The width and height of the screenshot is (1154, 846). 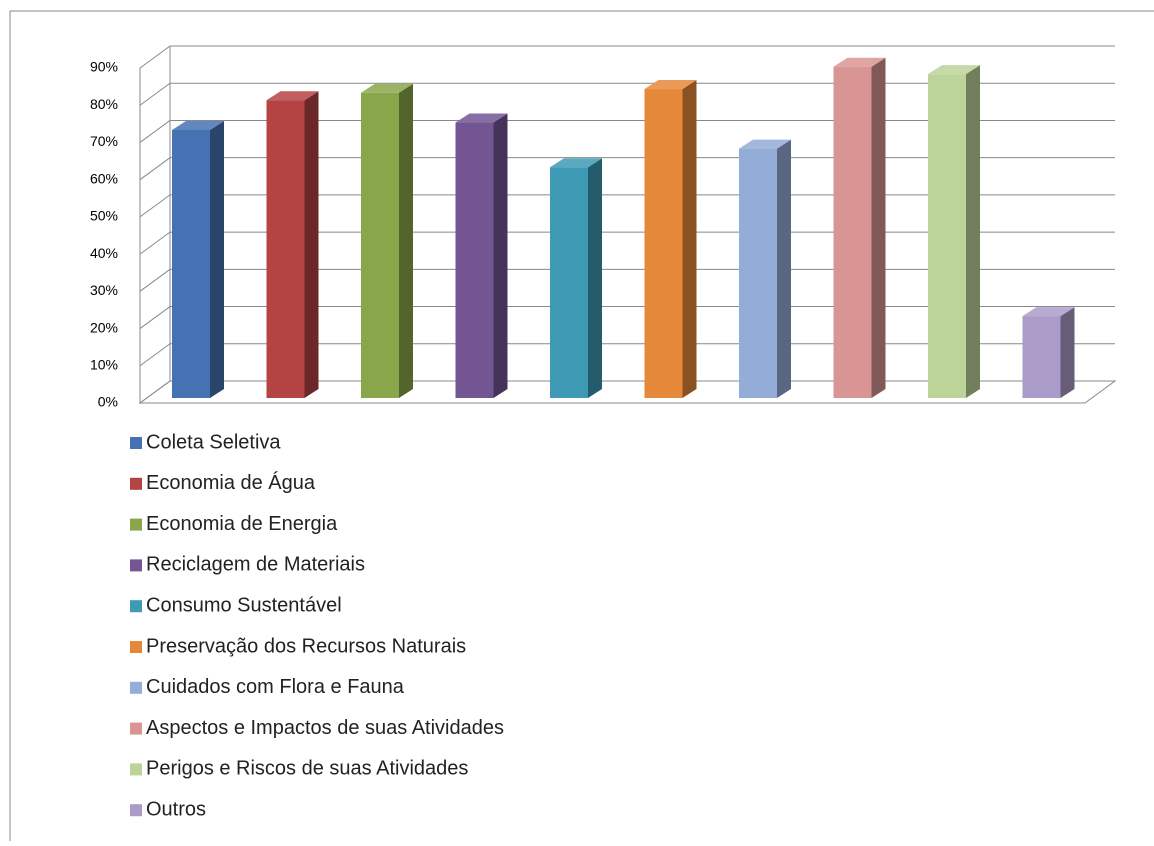 I want to click on y-tick-label: 40%, so click(x=104, y=253).